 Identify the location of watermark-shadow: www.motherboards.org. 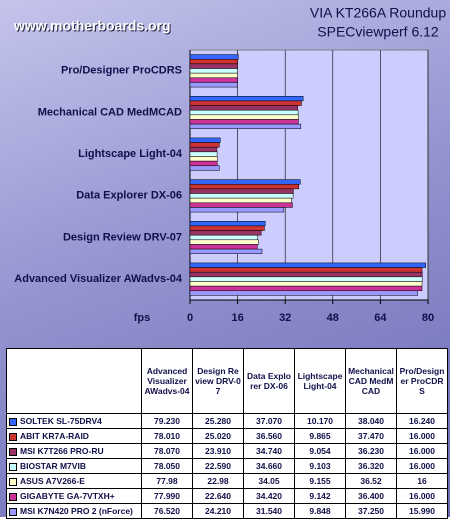
(93, 27).